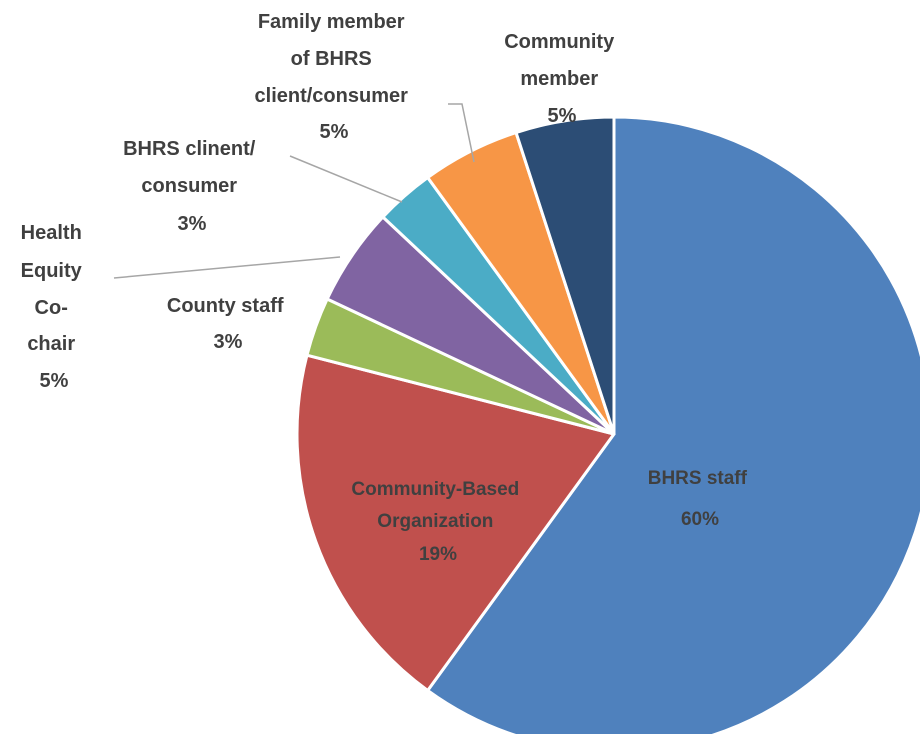 The image size is (920, 734). Describe the element at coordinates (565, 275) in the screenshot. I see `pie-slice-community-member` at that location.